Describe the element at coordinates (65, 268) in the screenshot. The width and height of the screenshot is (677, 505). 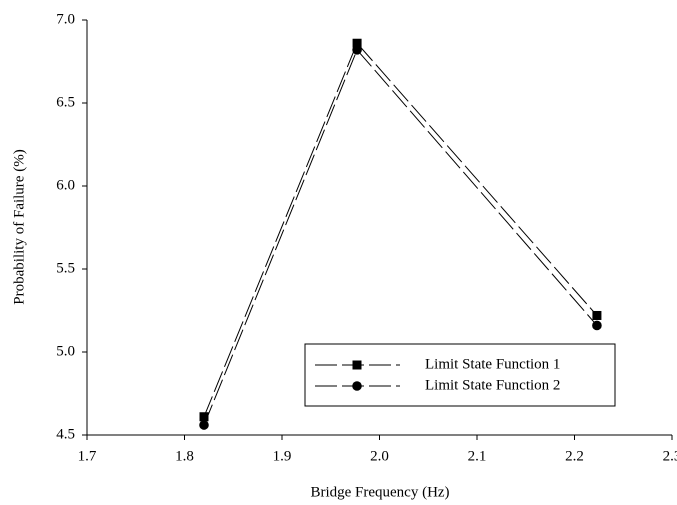
I see `y-tick-label: 5.5` at that location.